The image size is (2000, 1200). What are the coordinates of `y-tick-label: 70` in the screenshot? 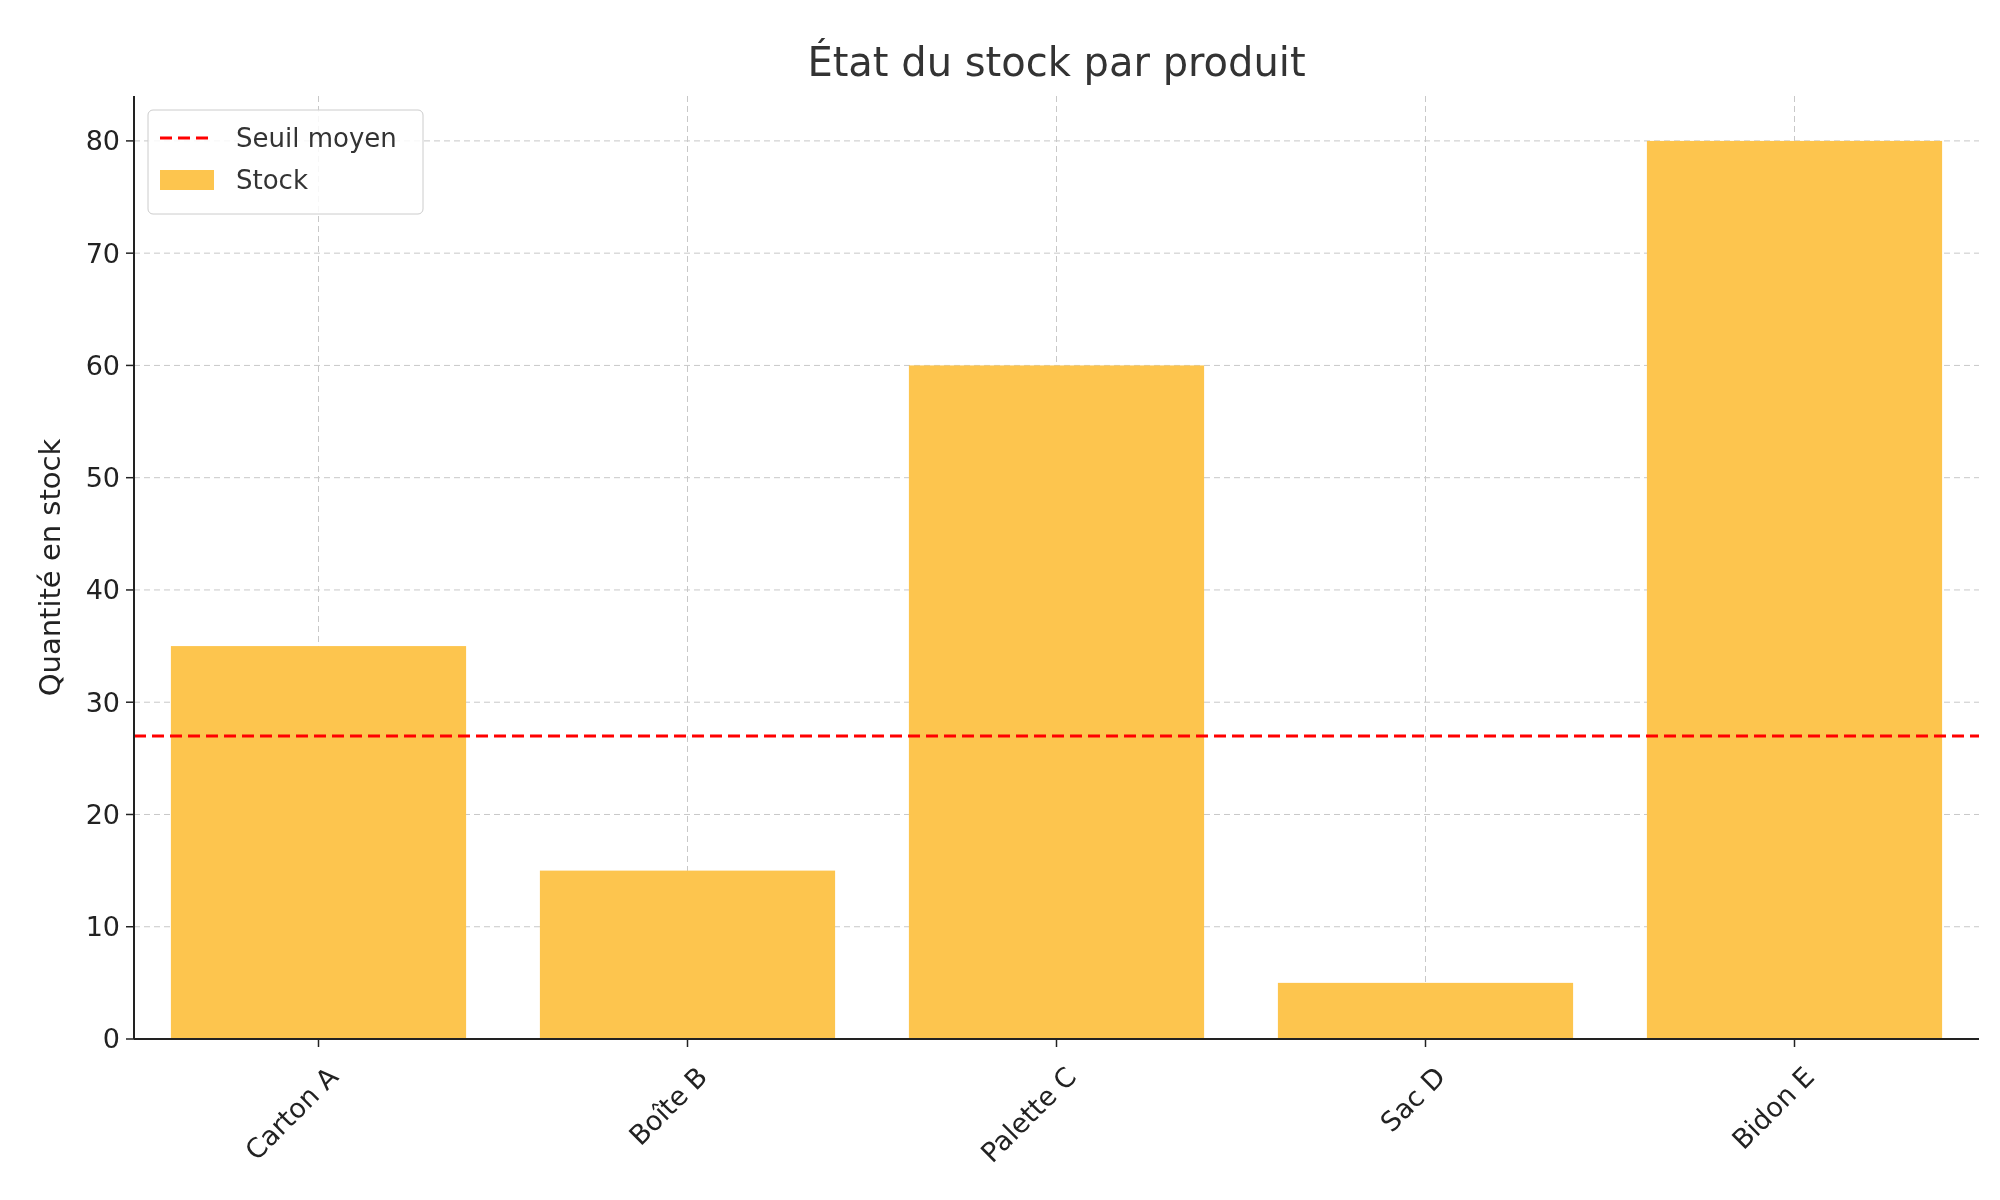 It's located at (102, 253).